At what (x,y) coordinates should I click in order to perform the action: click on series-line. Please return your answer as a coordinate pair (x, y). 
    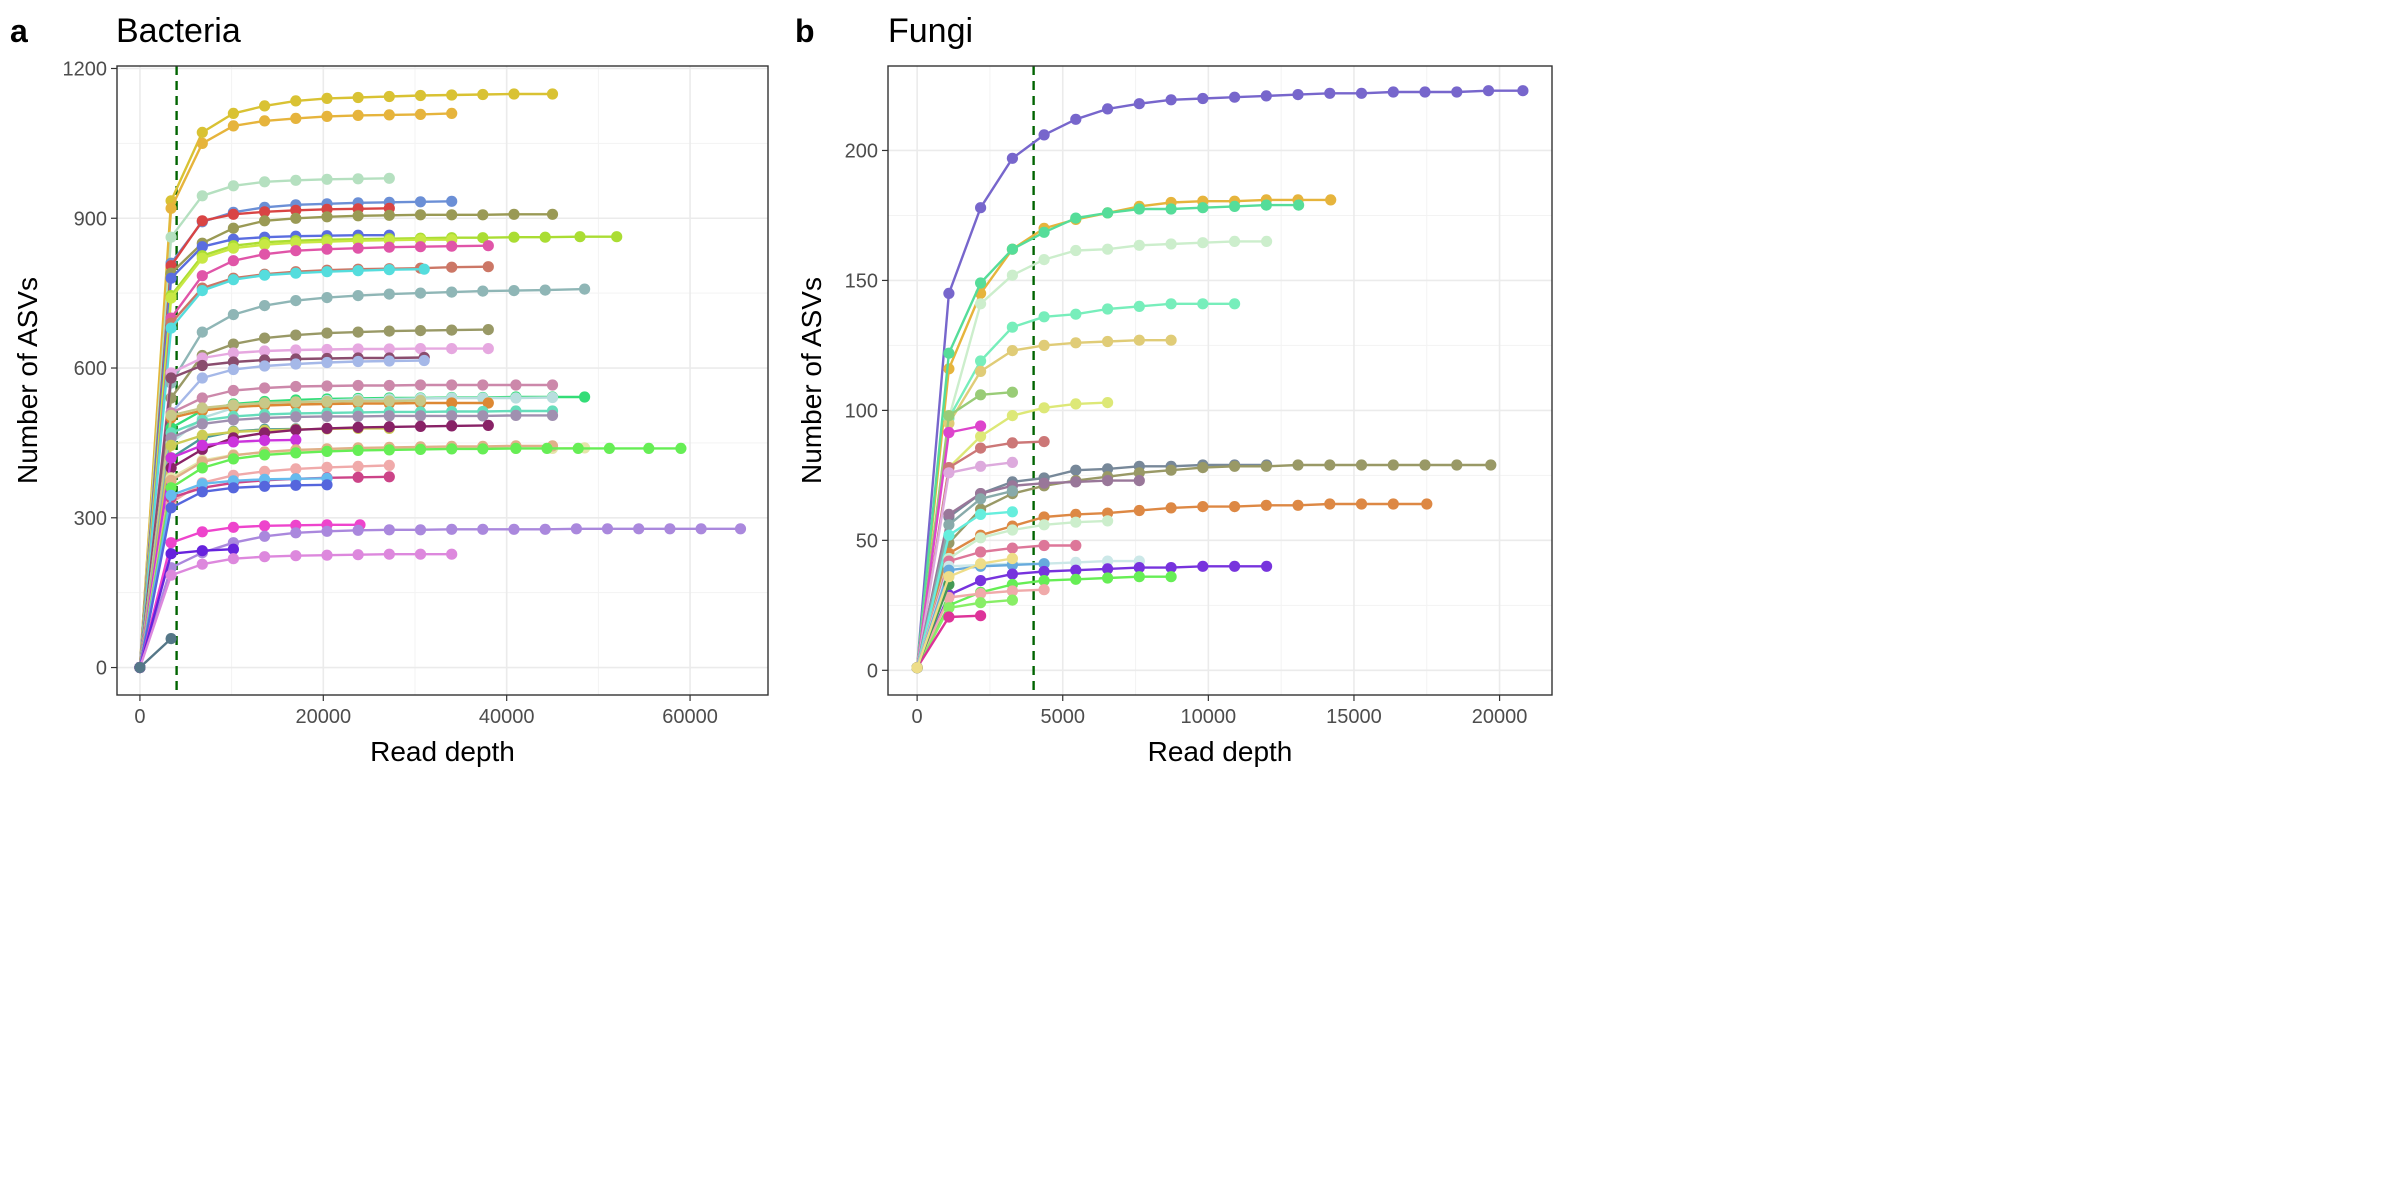
    Looking at the image, I should click on (281, 512).